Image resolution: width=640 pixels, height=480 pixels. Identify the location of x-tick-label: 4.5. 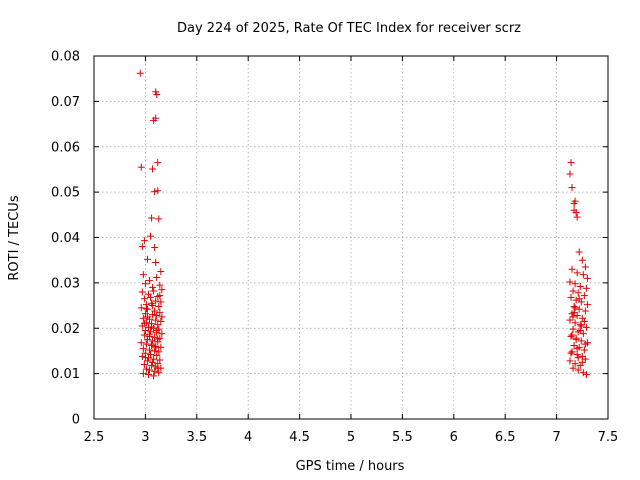
(299, 437).